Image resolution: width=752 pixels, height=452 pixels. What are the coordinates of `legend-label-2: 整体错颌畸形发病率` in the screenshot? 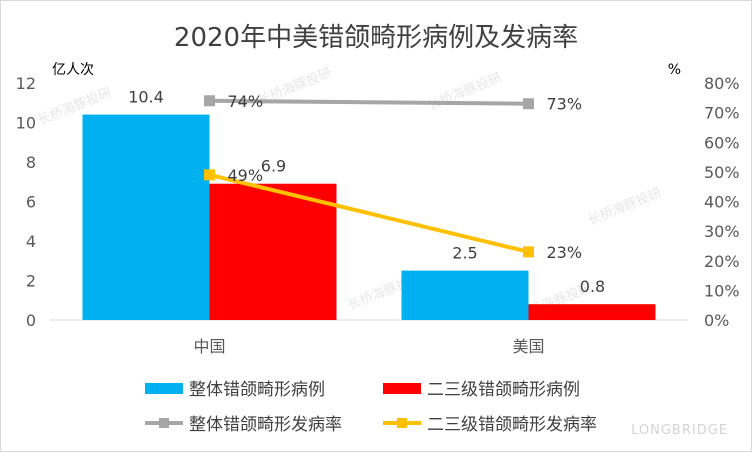 It's located at (265, 425).